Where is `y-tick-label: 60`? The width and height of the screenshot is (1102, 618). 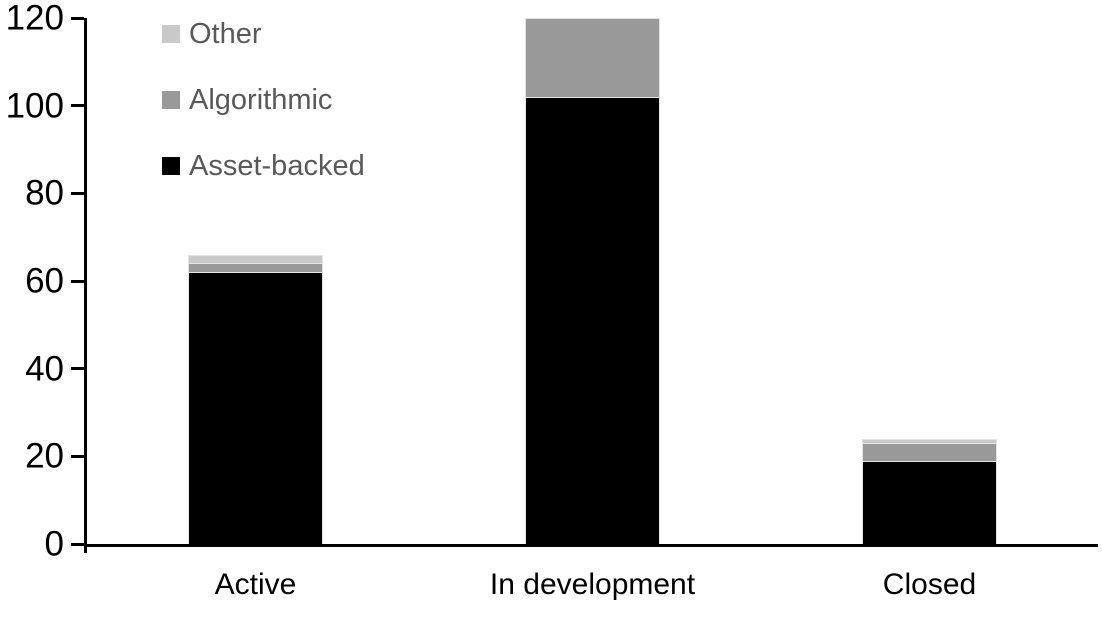 y-tick-label: 60 is located at coordinates (44, 281).